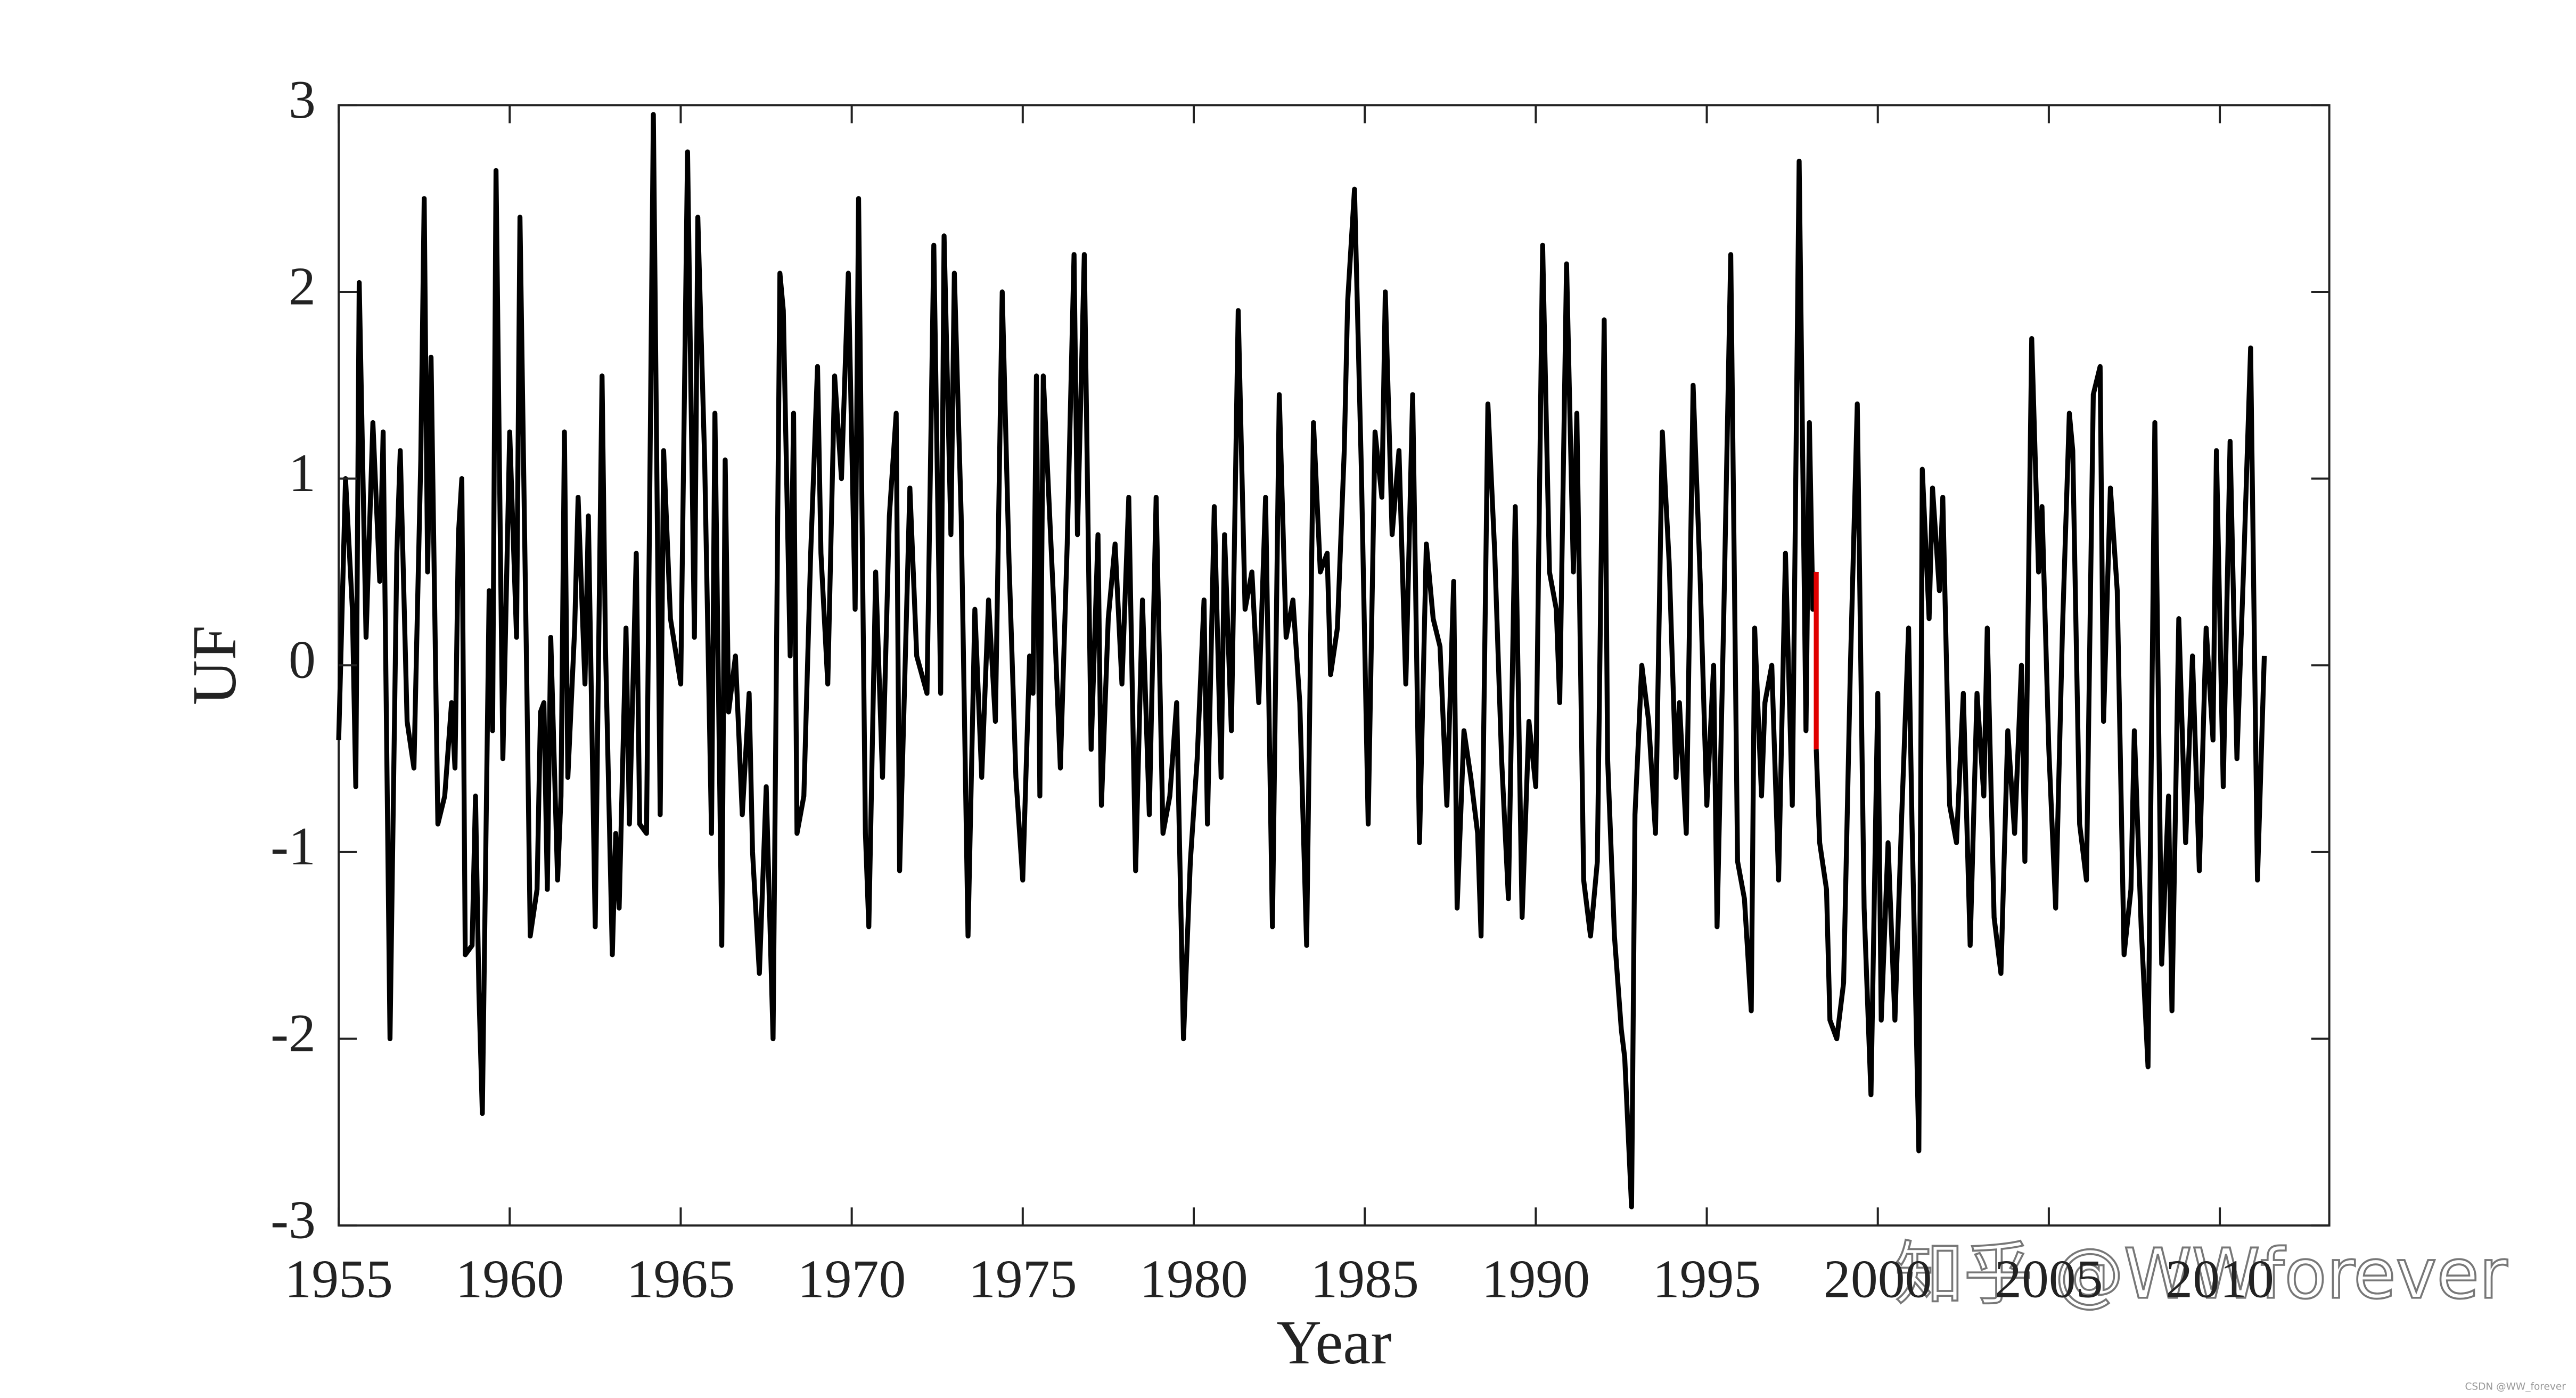 The height and width of the screenshot is (1398, 2576). What do you see at coordinates (302, 286) in the screenshot?
I see `y-tick-label: 2` at bounding box center [302, 286].